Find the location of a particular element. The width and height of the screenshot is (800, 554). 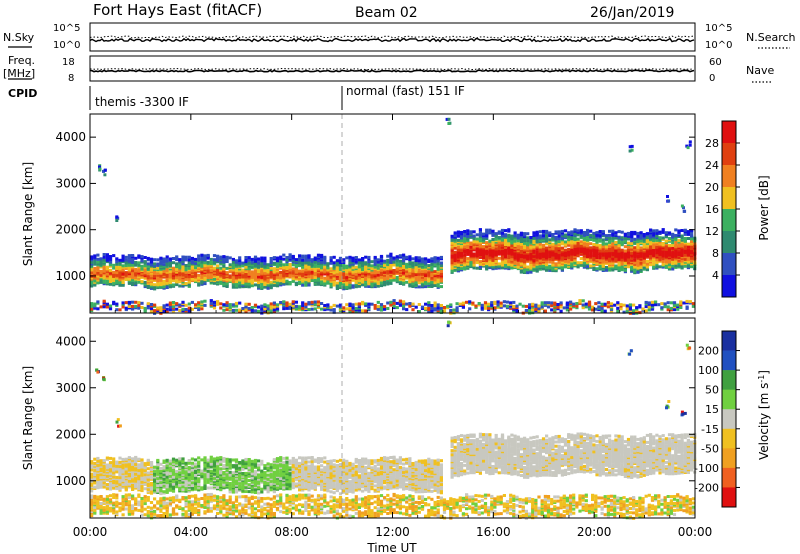

nave-label: Nave is located at coordinates (760, 70).